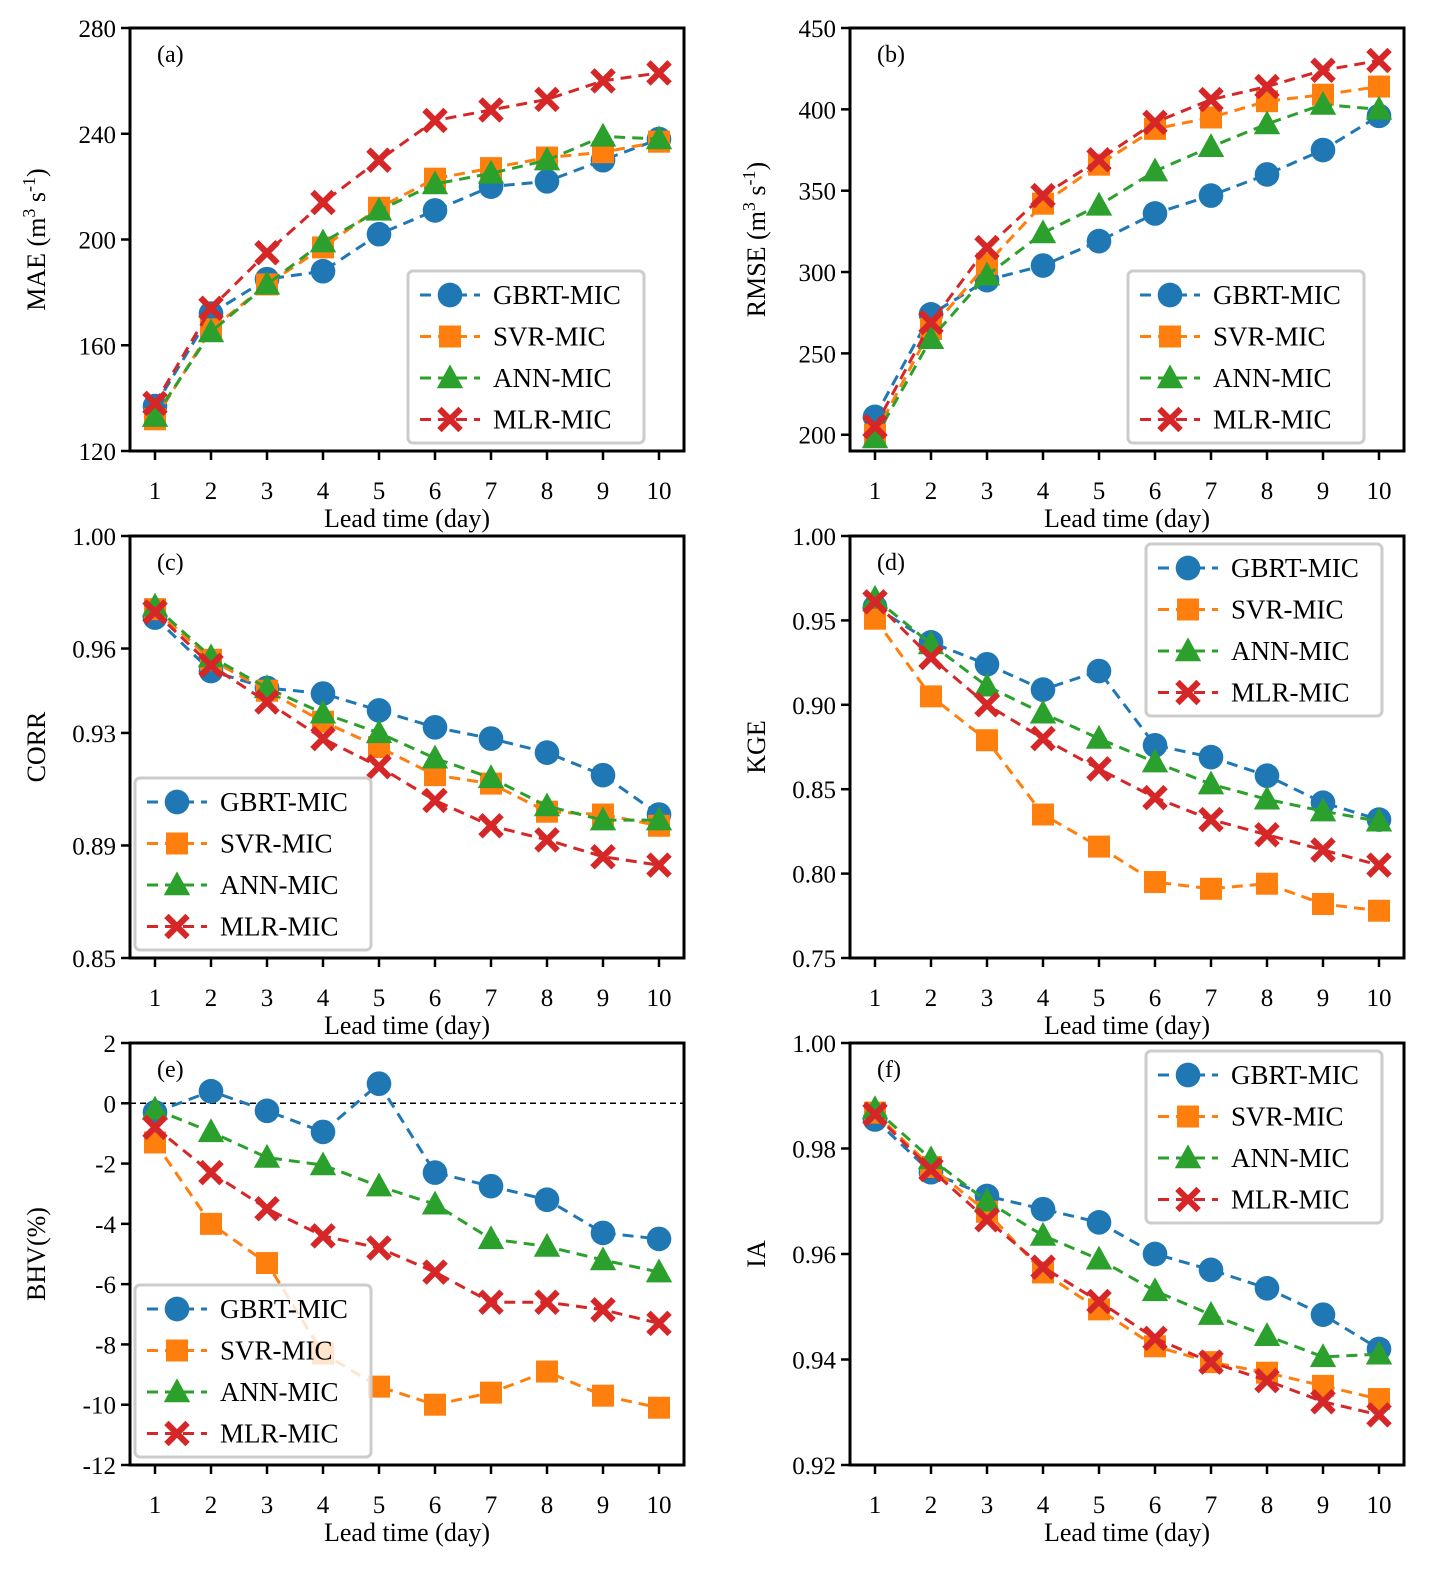 The width and height of the screenshot is (1432, 1576). I want to click on x-tick-label: 9, so click(1323, 1505).